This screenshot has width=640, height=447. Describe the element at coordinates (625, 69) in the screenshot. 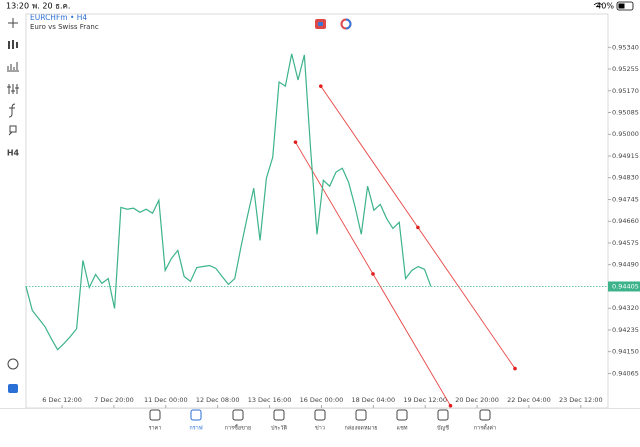

I see `y-tick-label: 0.95255` at that location.